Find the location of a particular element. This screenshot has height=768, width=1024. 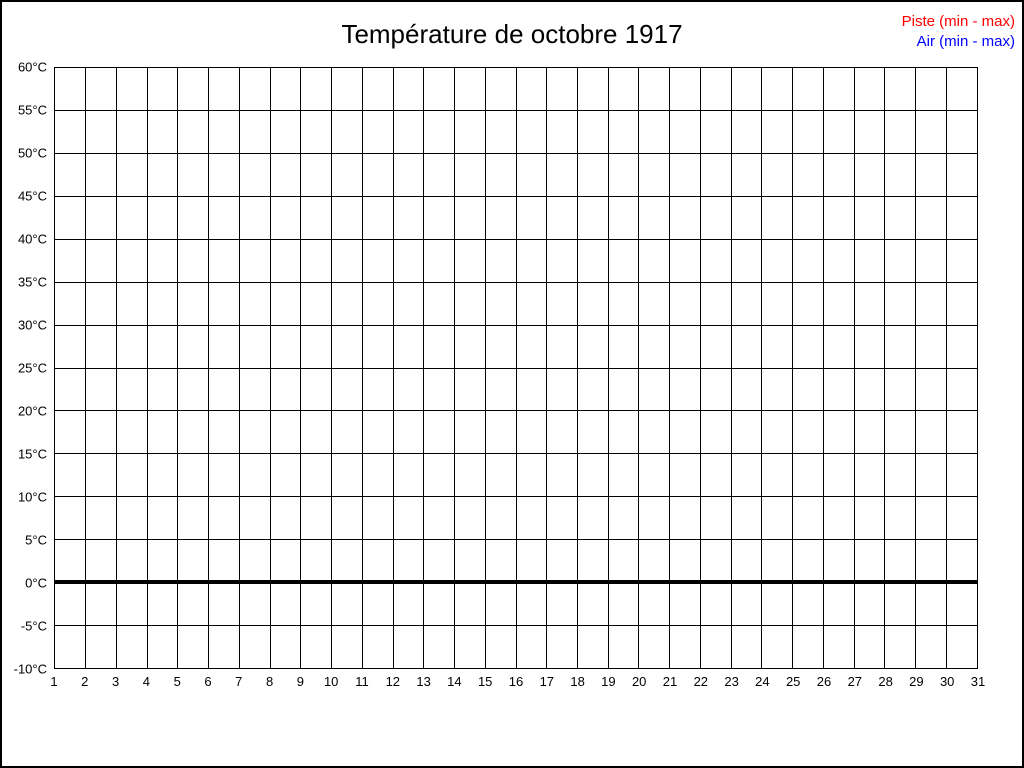

x-tick-label: 22 is located at coordinates (701, 681).